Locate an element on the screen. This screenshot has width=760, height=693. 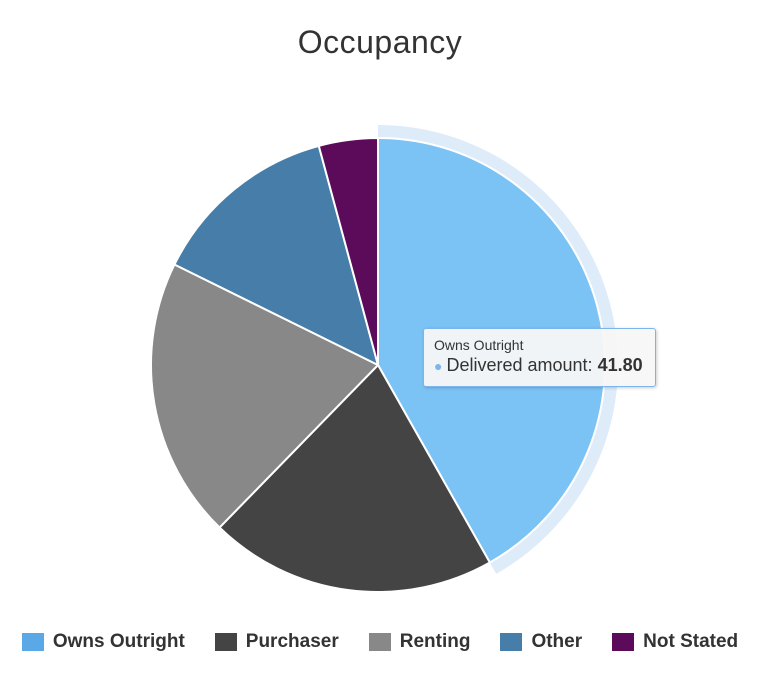
tooltip-category: Owns Outright is located at coordinates (479, 345).